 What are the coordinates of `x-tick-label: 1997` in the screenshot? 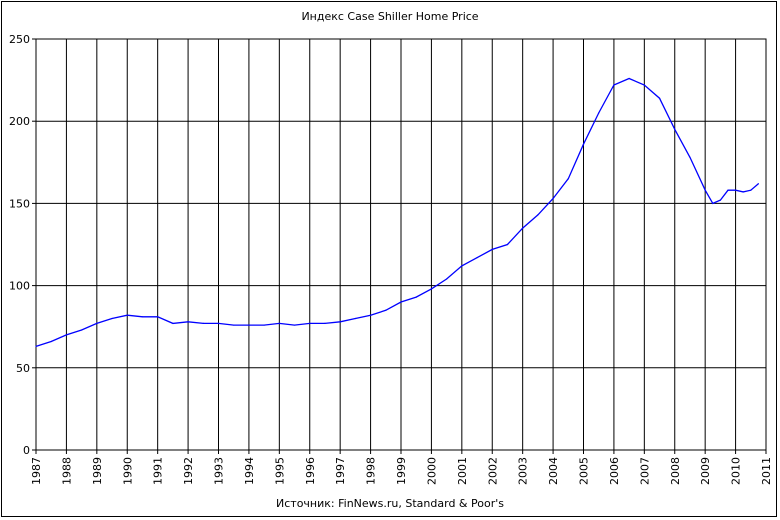 It's located at (340, 471).